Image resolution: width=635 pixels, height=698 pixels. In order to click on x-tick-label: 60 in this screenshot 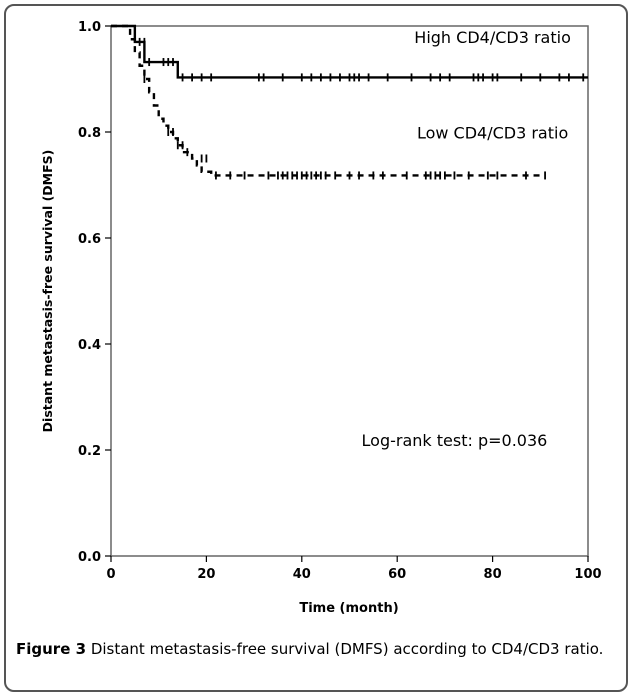, I will do `click(397, 574)`.